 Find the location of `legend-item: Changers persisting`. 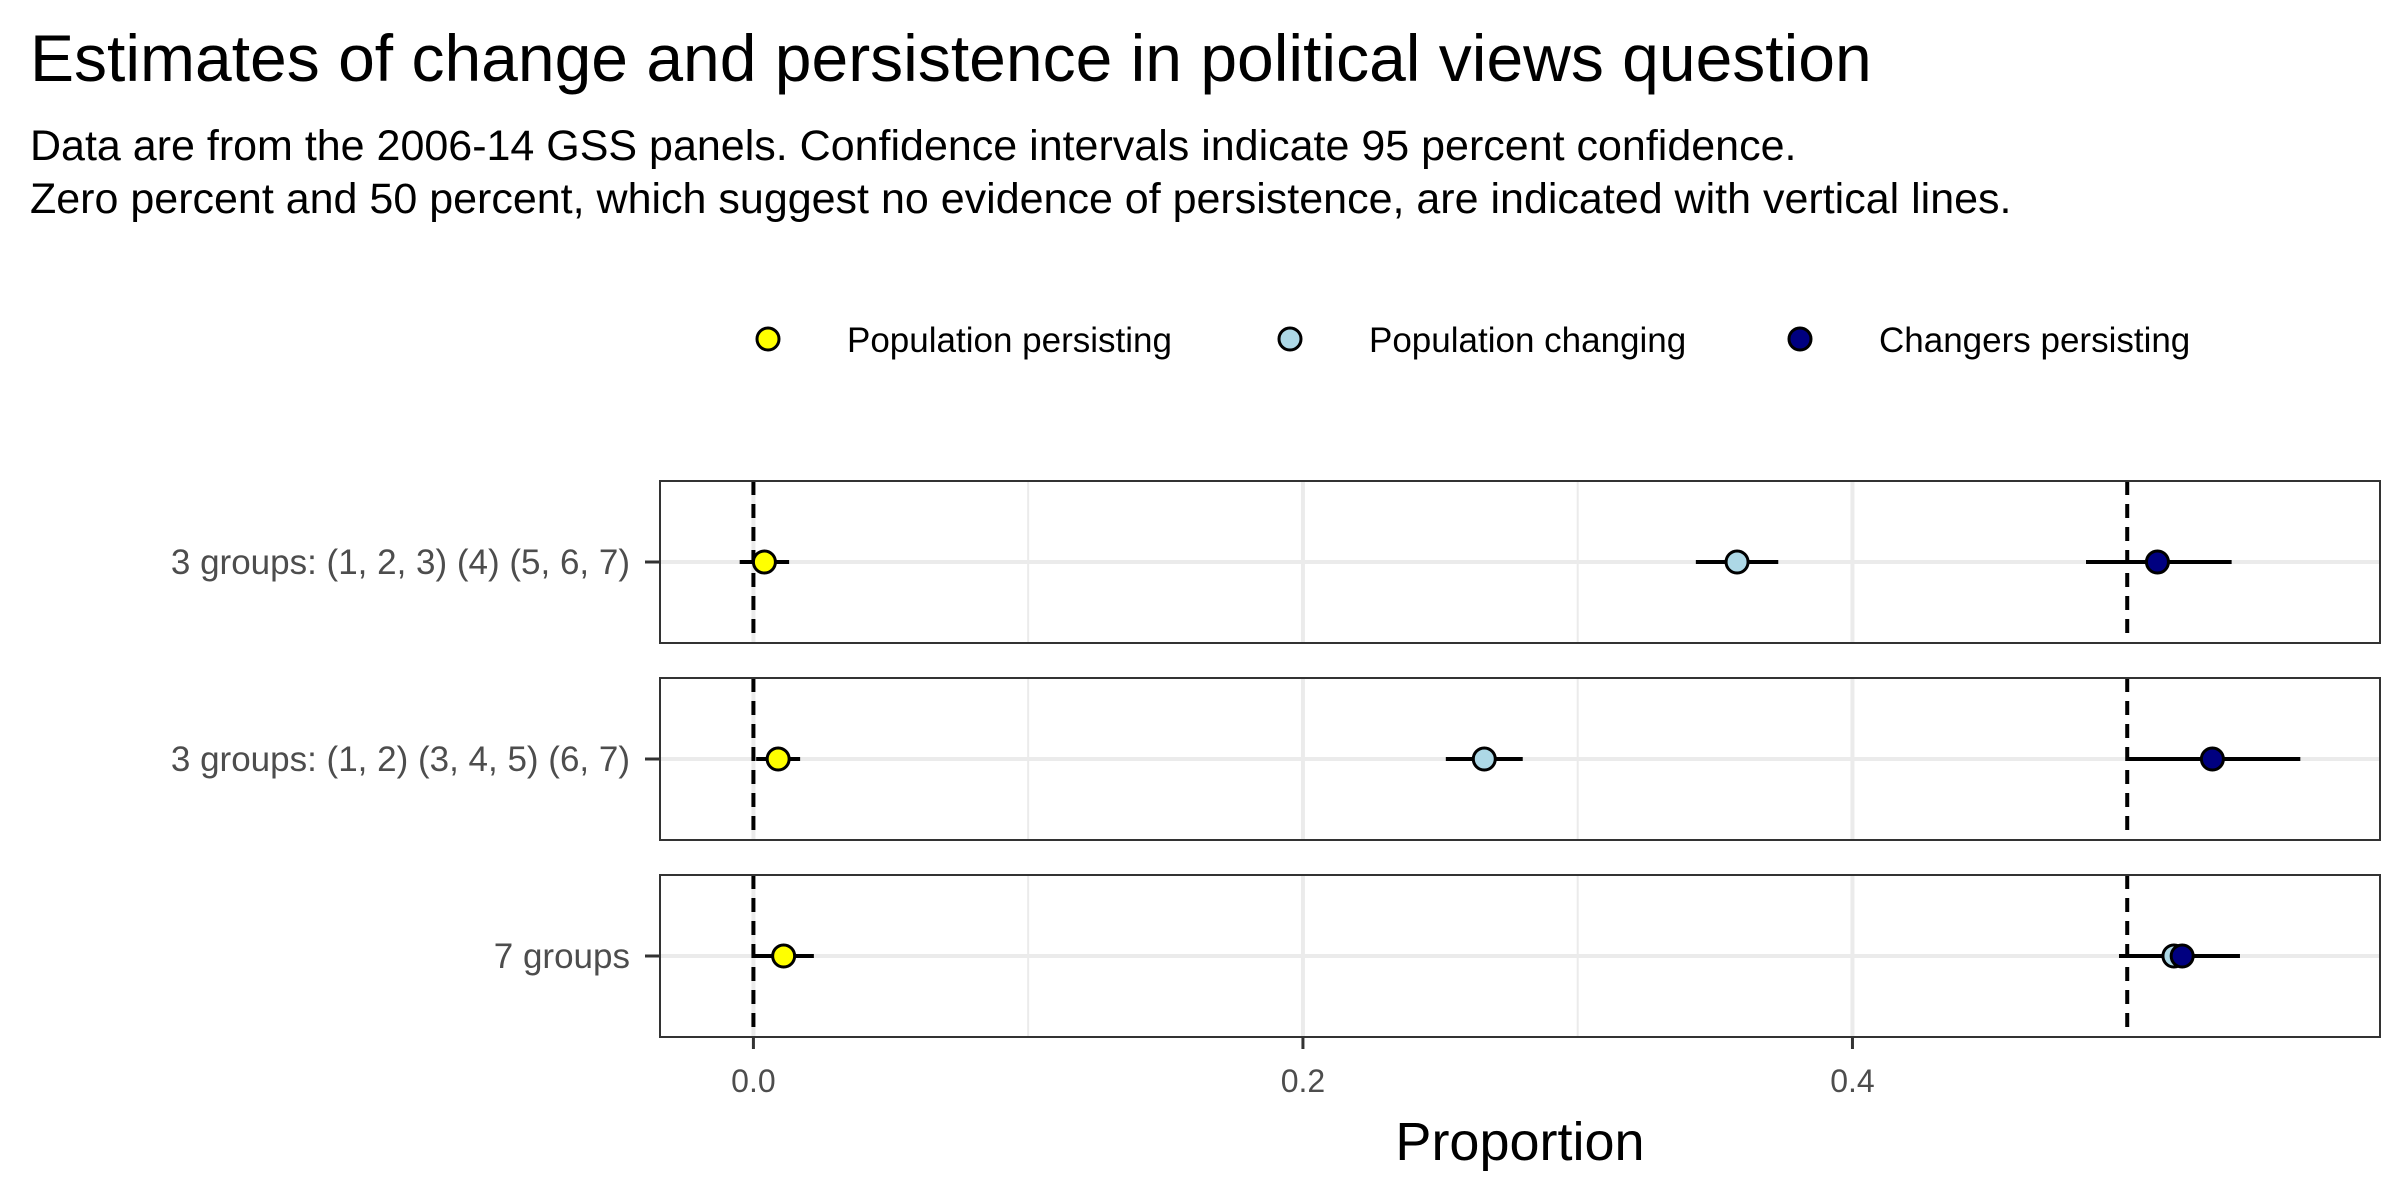

legend-item: Changers persisting is located at coordinates (1988, 340).